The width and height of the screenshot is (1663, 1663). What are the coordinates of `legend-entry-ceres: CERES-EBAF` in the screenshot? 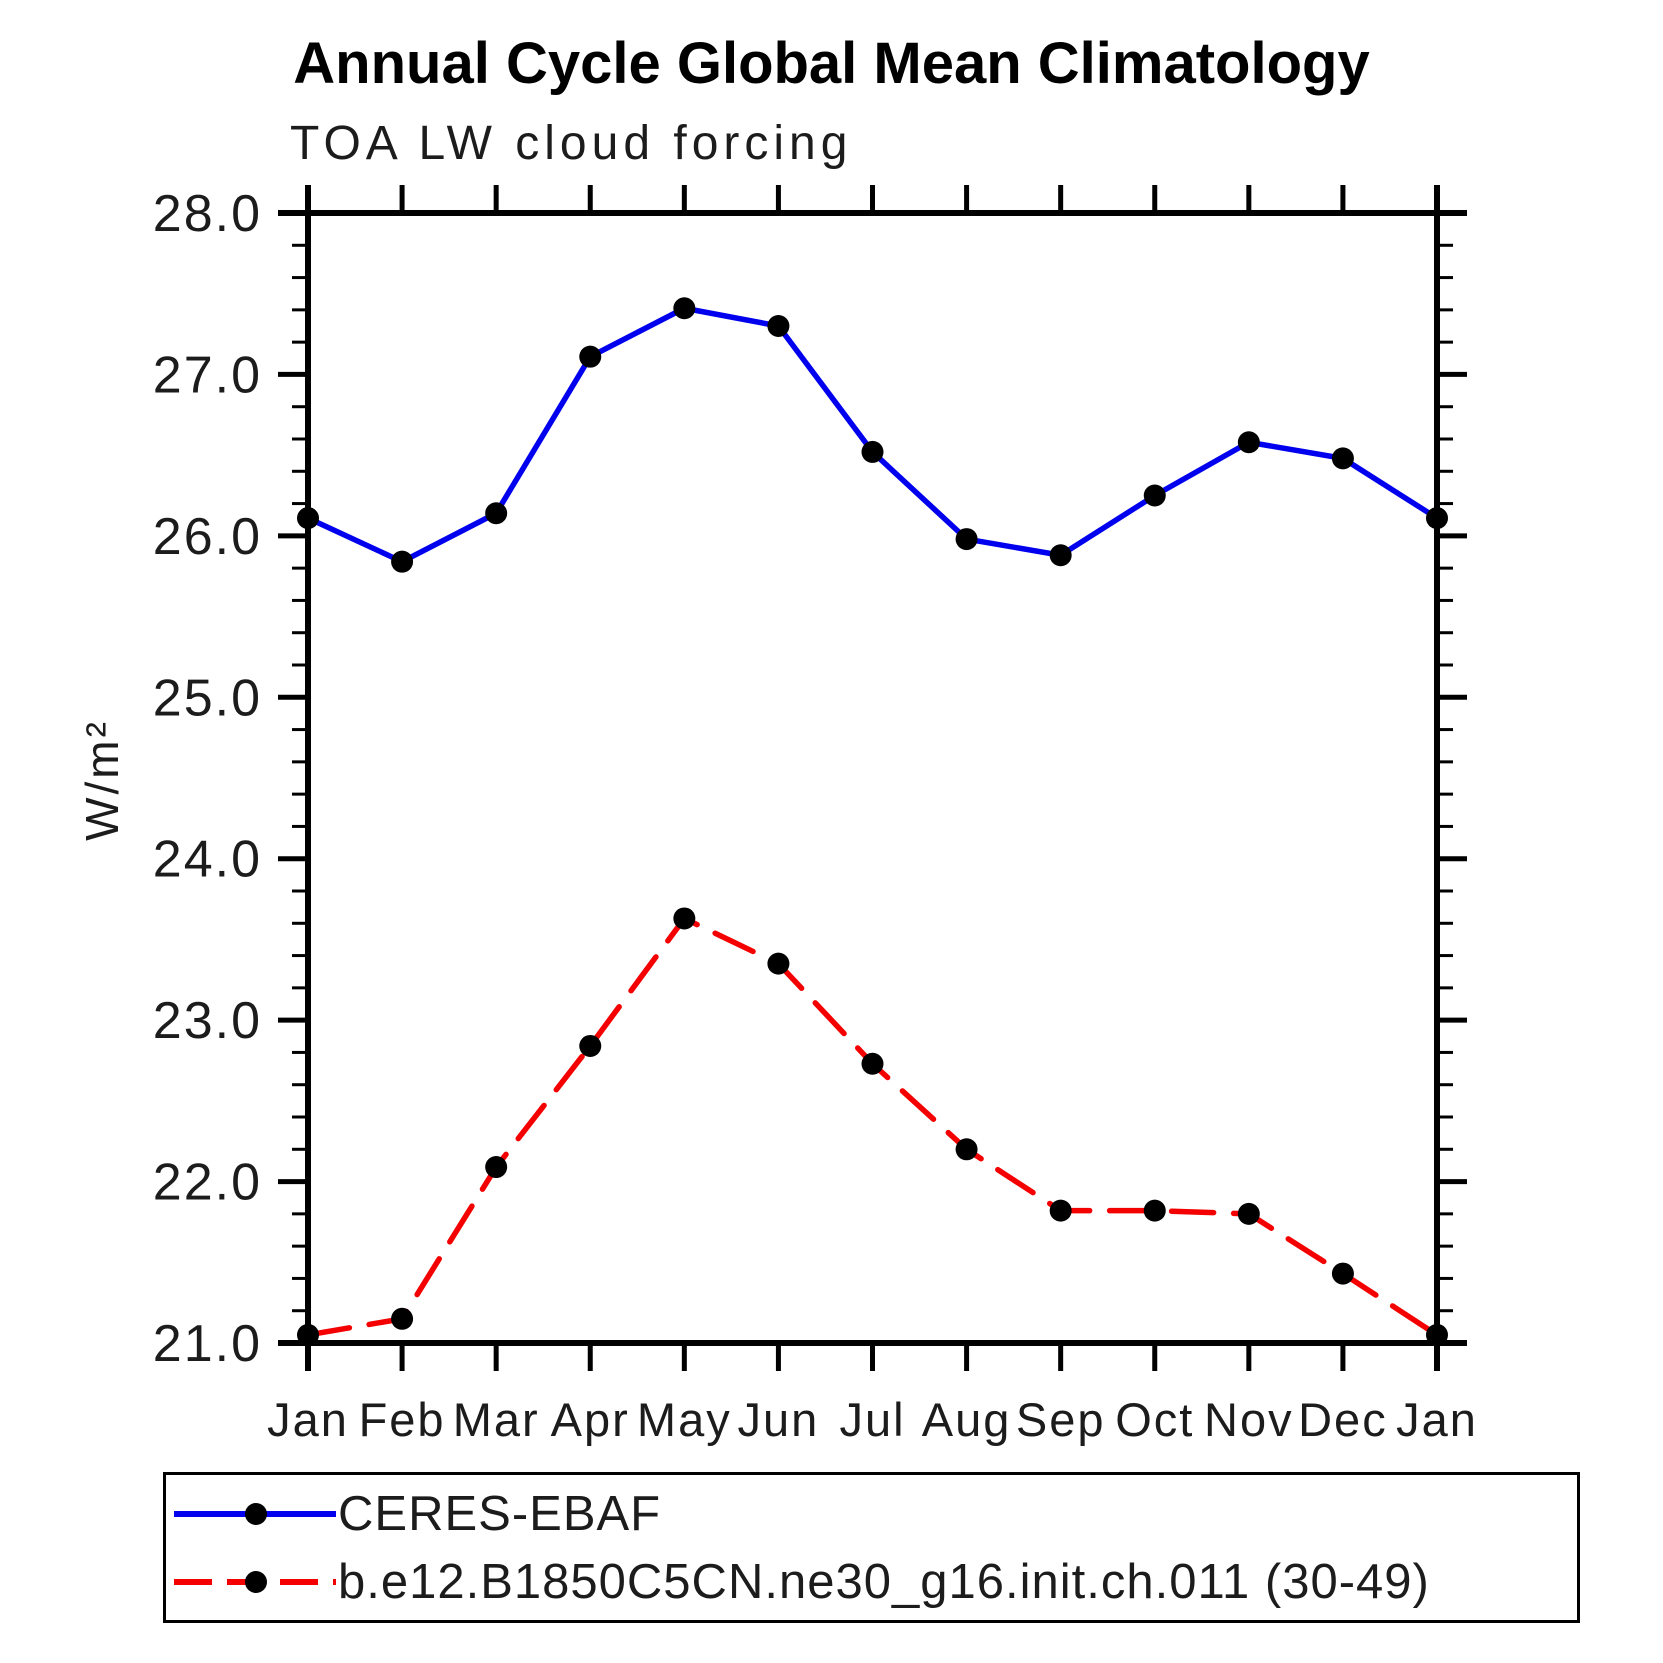 It's located at (871, 1514).